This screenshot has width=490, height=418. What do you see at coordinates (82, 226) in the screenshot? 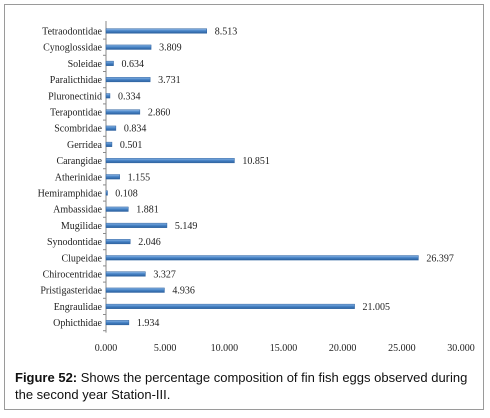
I see `category-label: Mugilidae` at bounding box center [82, 226].